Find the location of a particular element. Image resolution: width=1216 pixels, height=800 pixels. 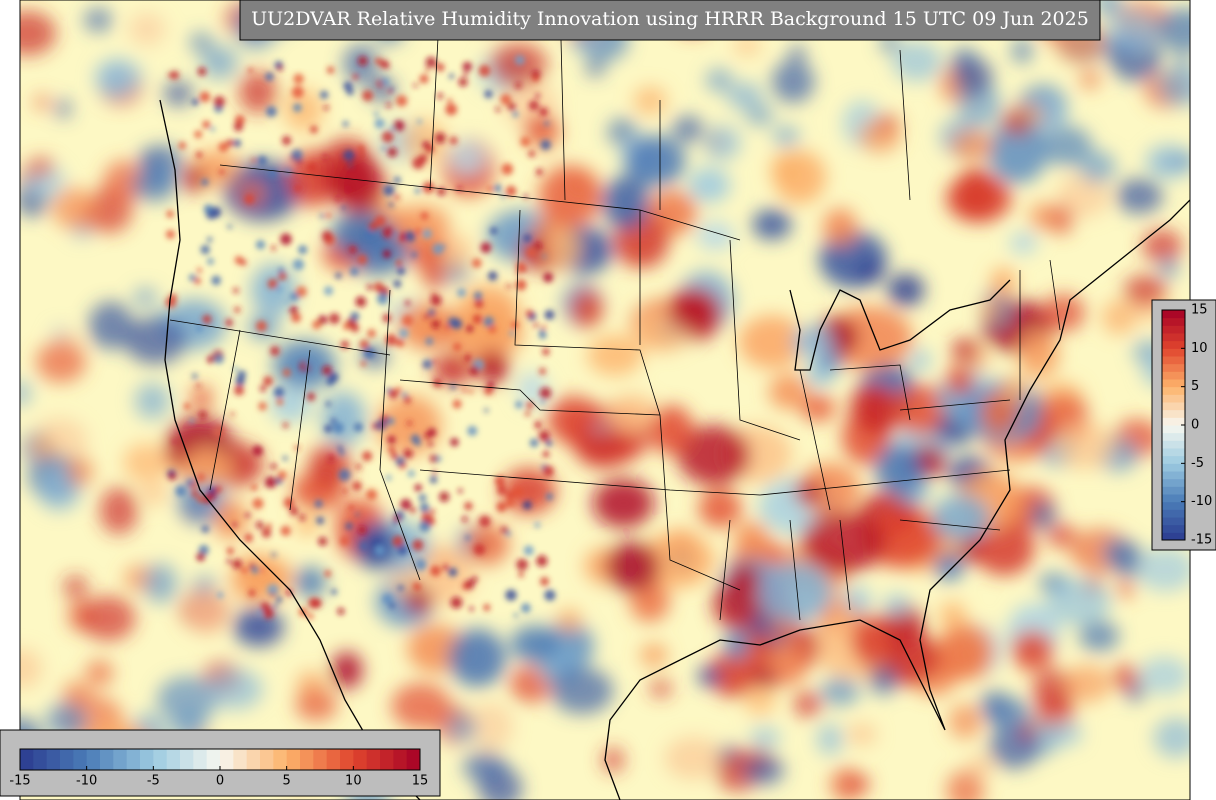

colorbar-tick-label: -15 is located at coordinates (19, 781).